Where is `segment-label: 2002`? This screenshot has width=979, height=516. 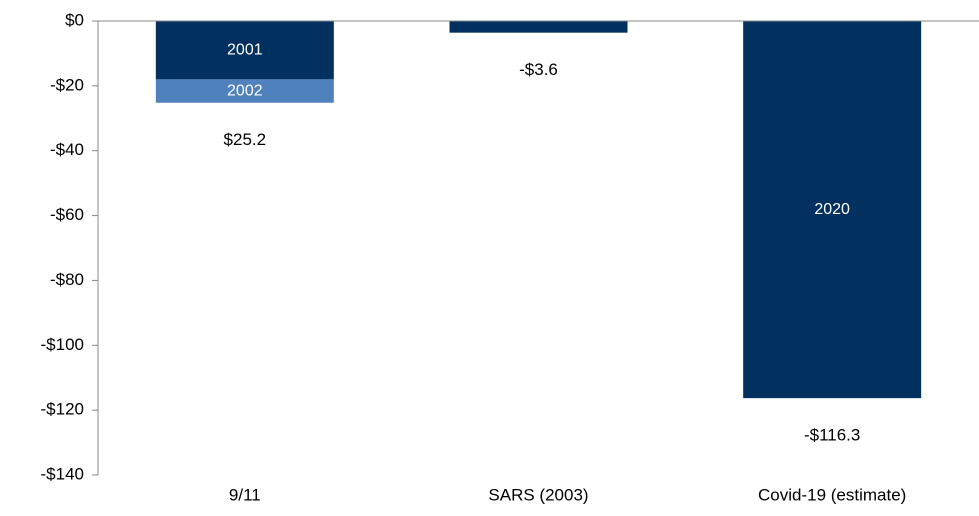 segment-label: 2002 is located at coordinates (245, 90).